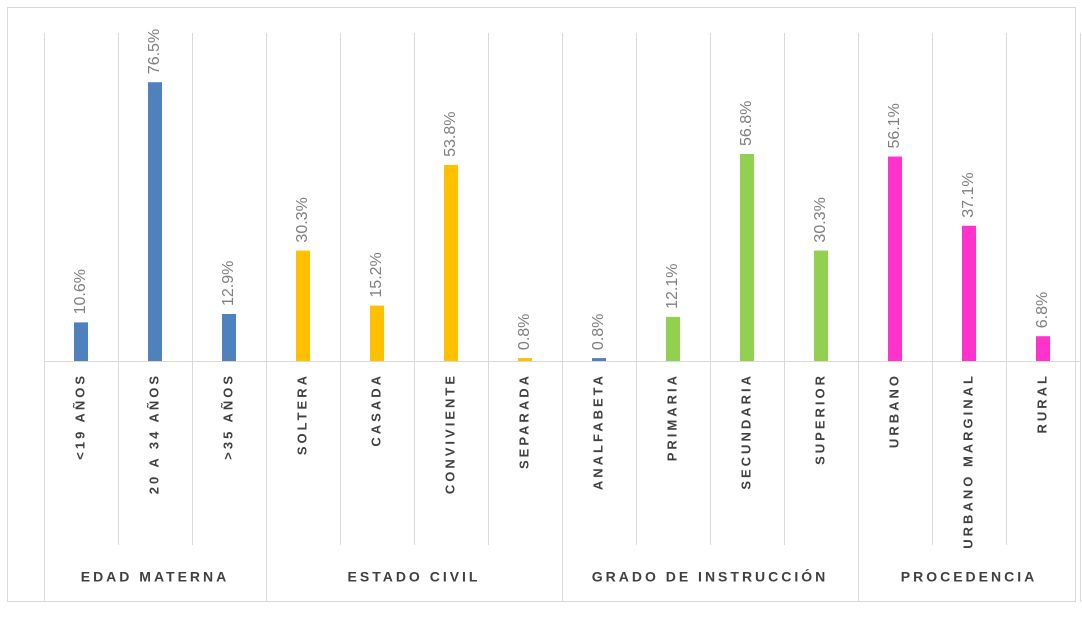  What do you see at coordinates (154, 51) in the screenshot?
I see `value-label: 76.5%` at bounding box center [154, 51].